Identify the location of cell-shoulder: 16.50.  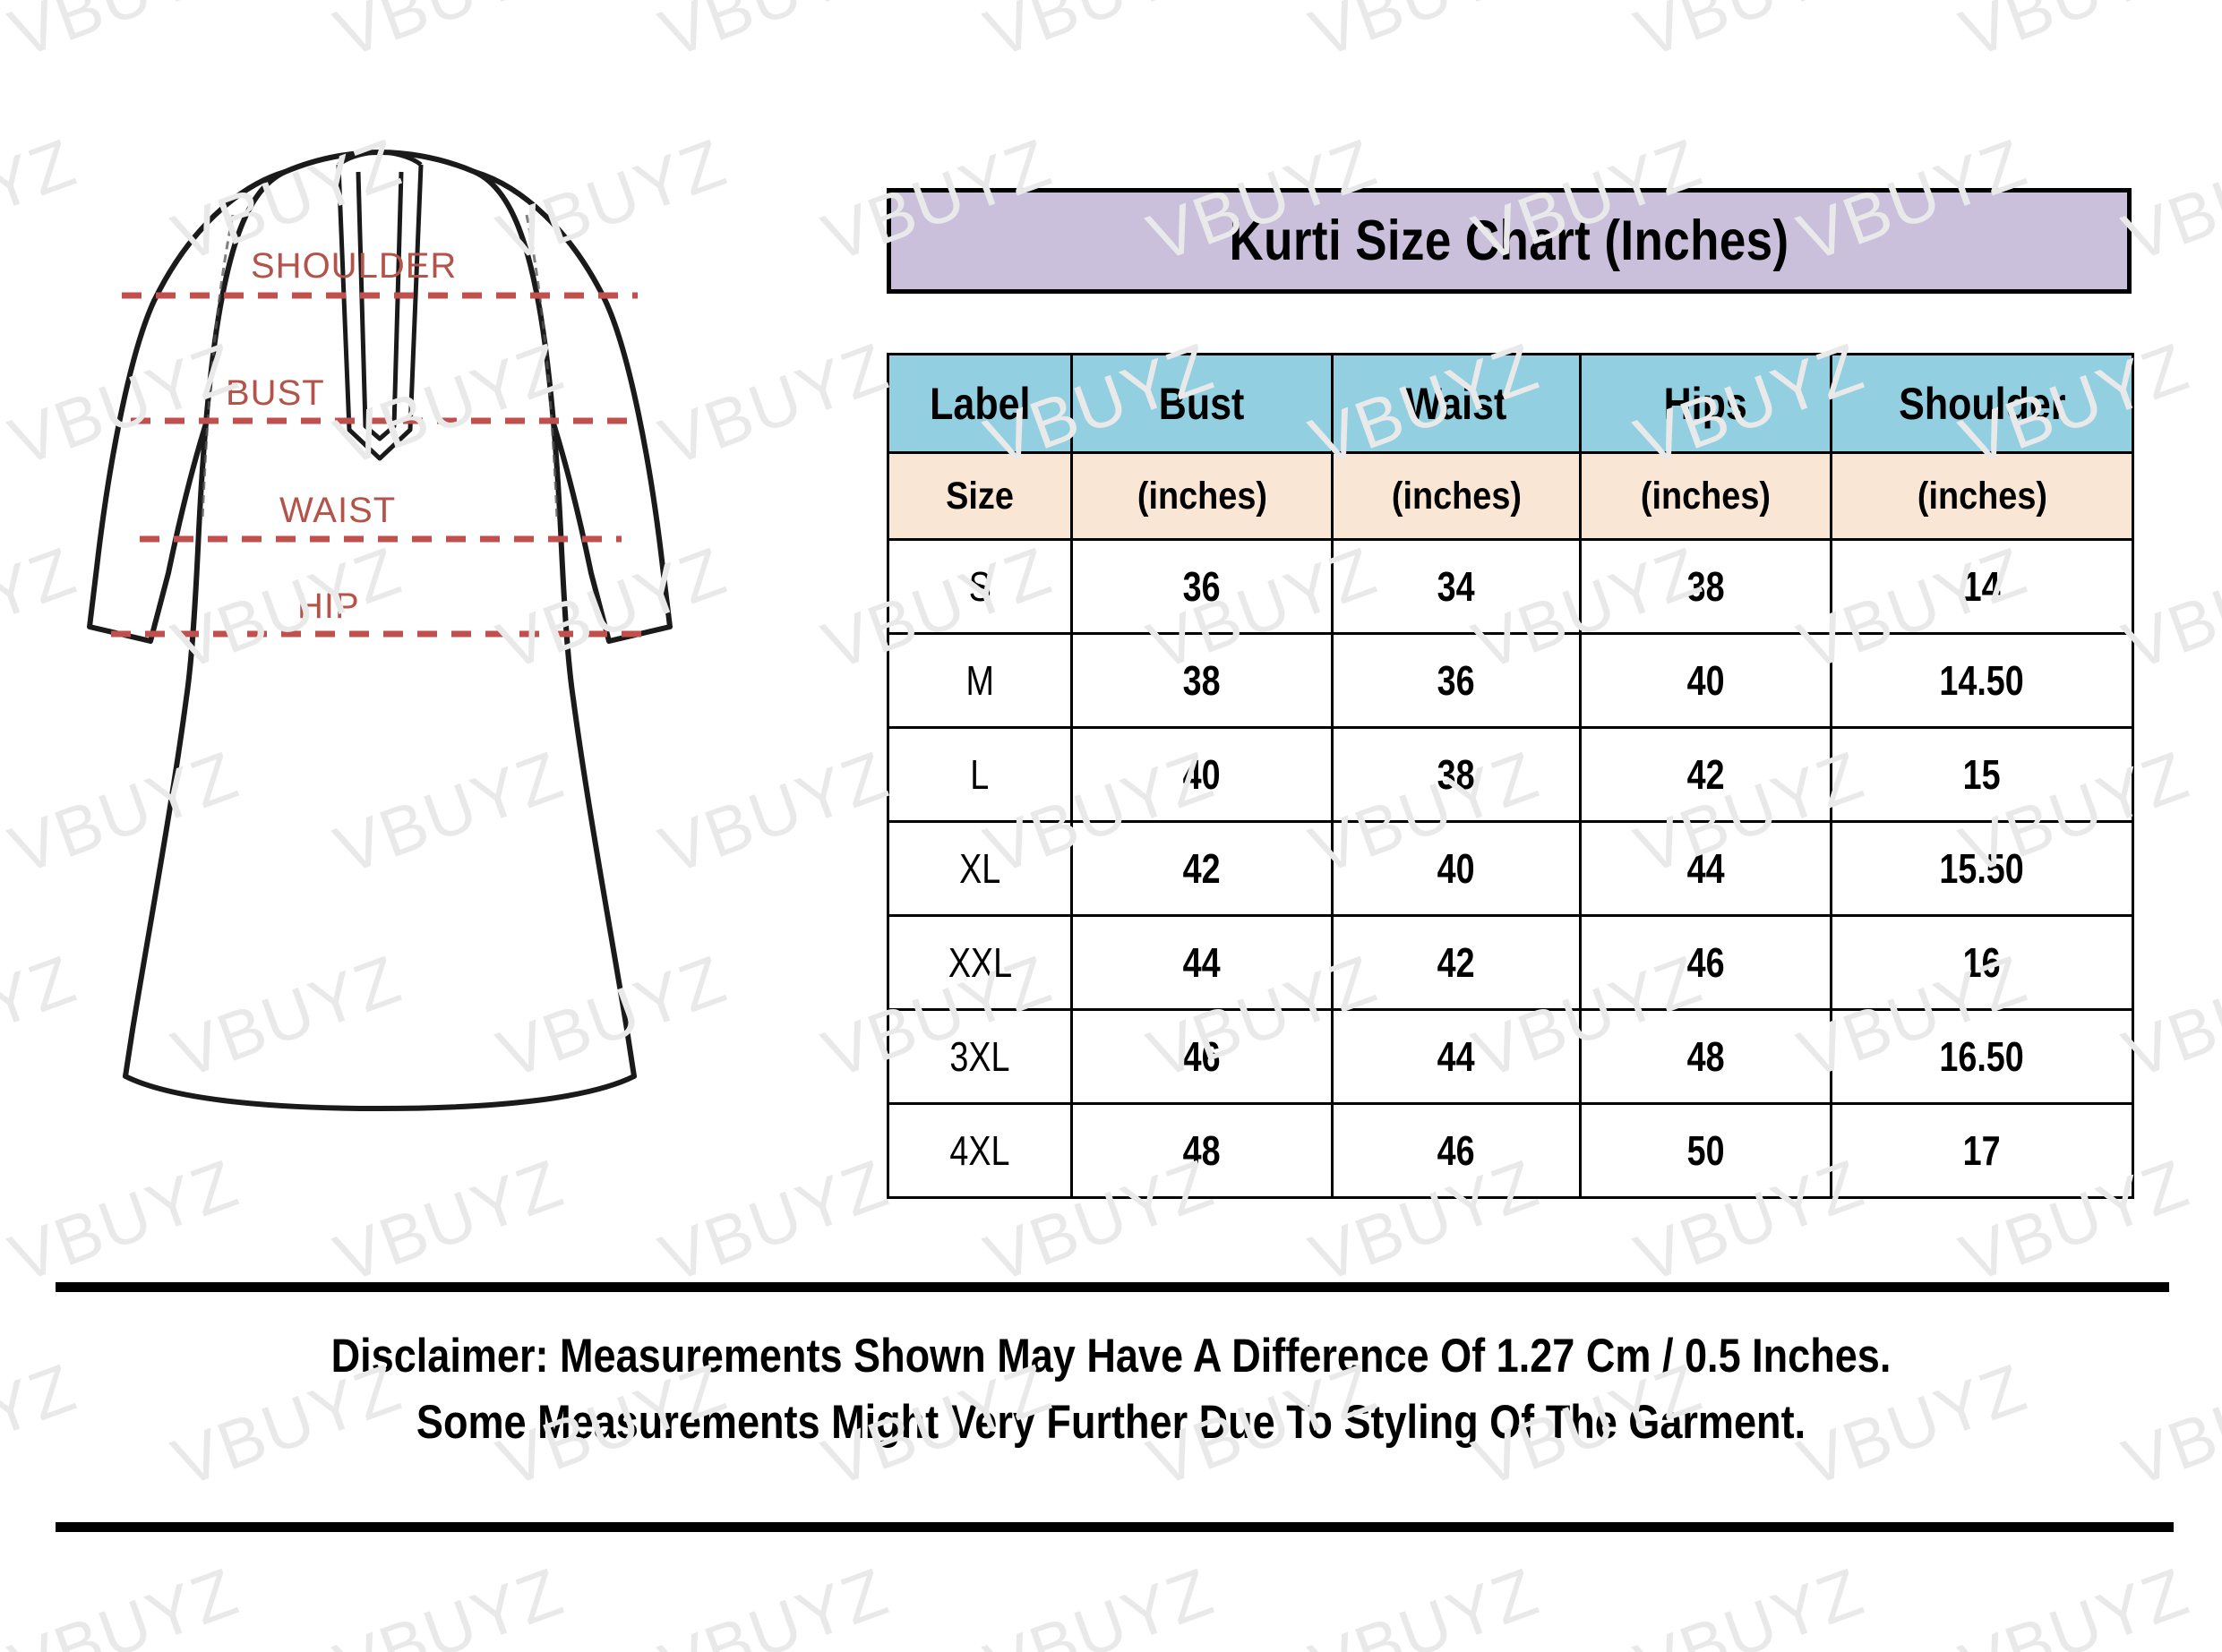
(1982, 1056).